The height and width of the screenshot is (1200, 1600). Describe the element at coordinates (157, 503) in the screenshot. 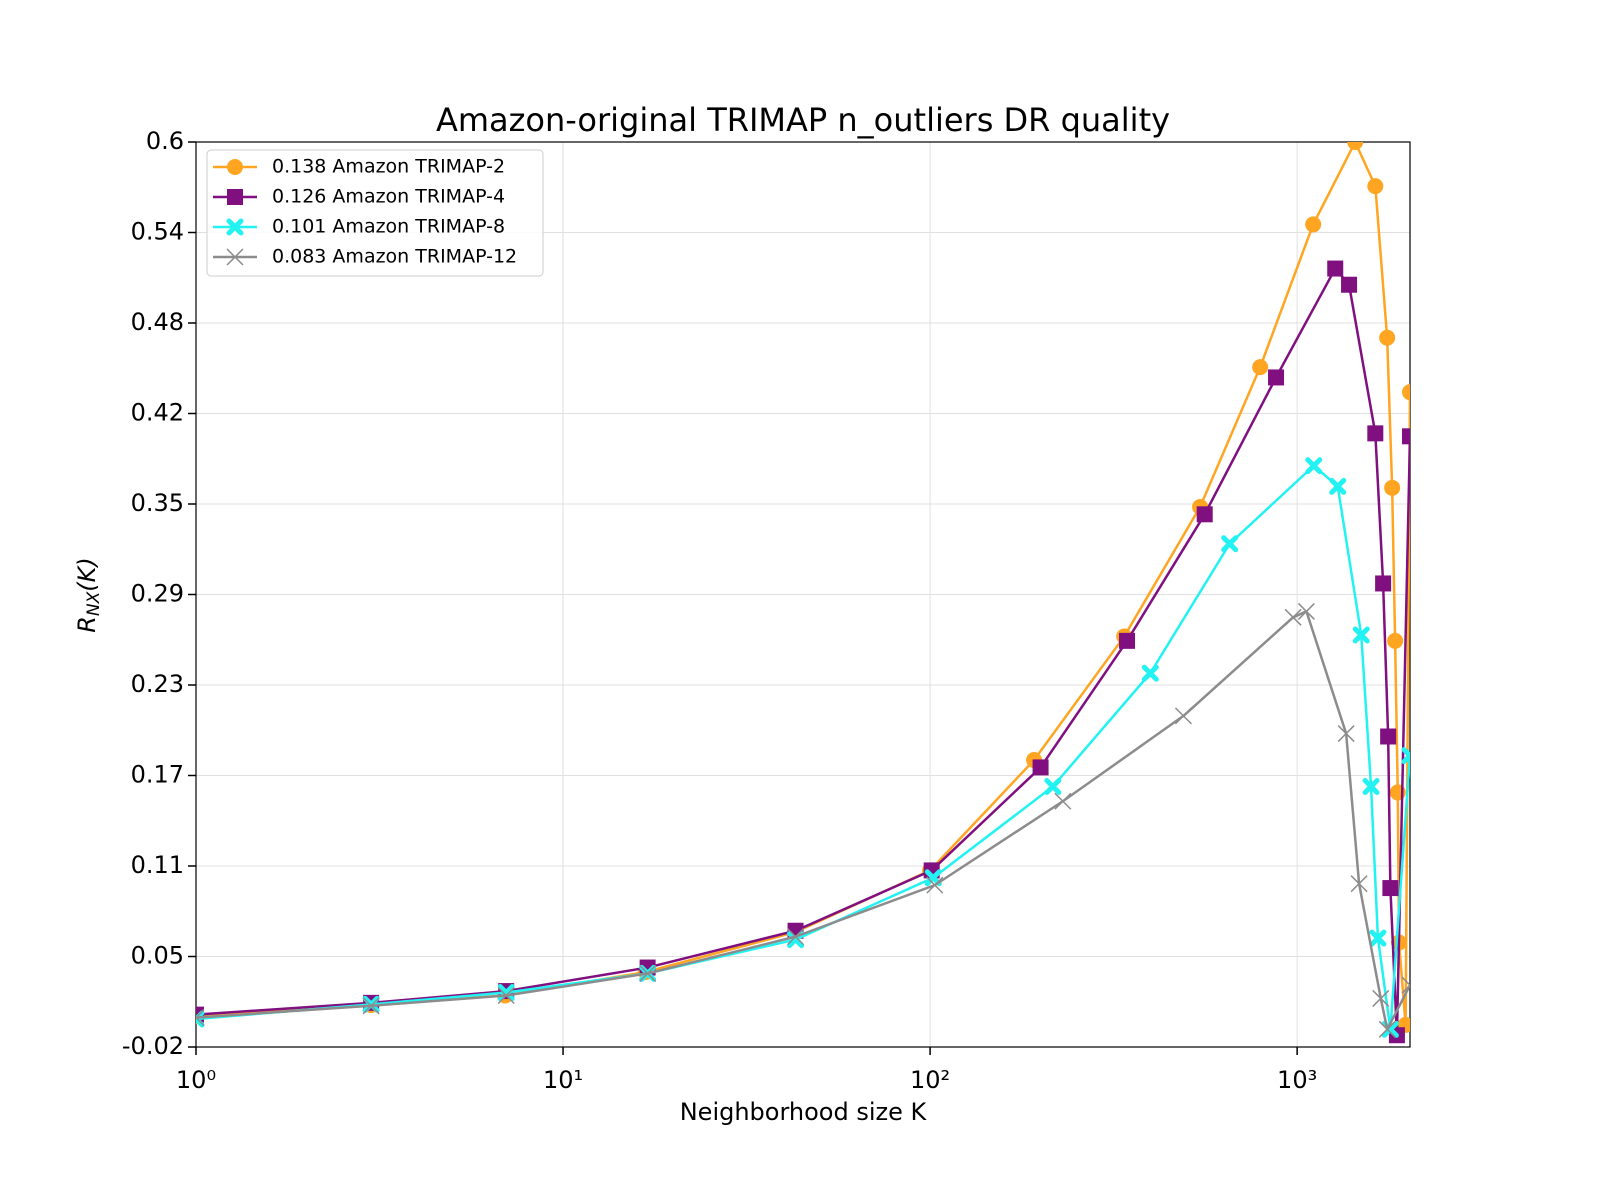

I see `y-tick-label: 0.35` at that location.